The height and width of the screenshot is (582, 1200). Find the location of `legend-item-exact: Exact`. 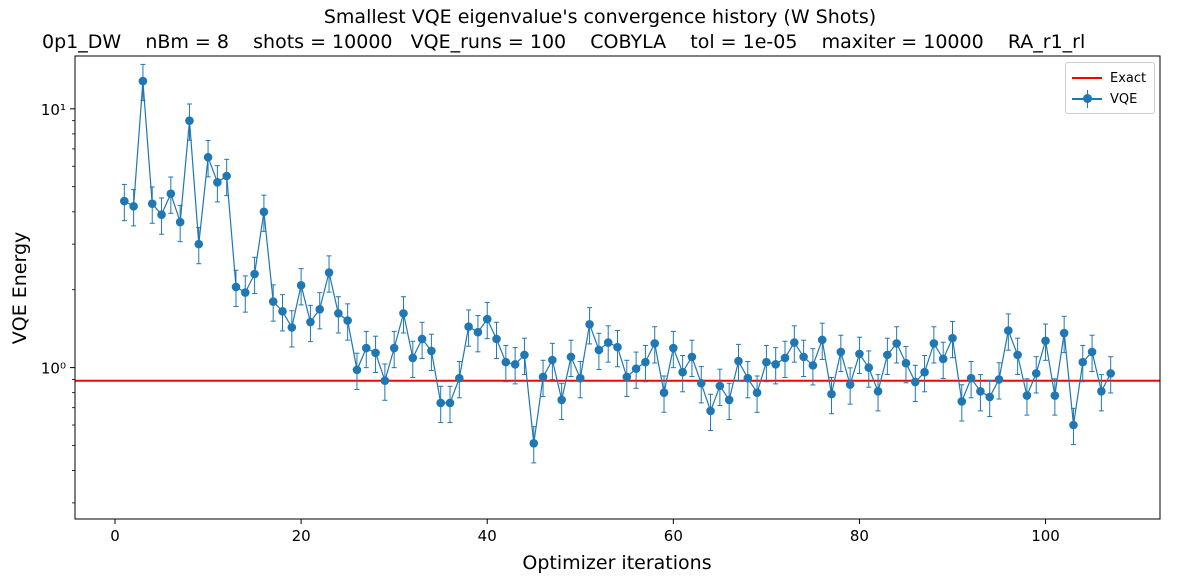

legend-item-exact: Exact is located at coordinates (1109, 78).